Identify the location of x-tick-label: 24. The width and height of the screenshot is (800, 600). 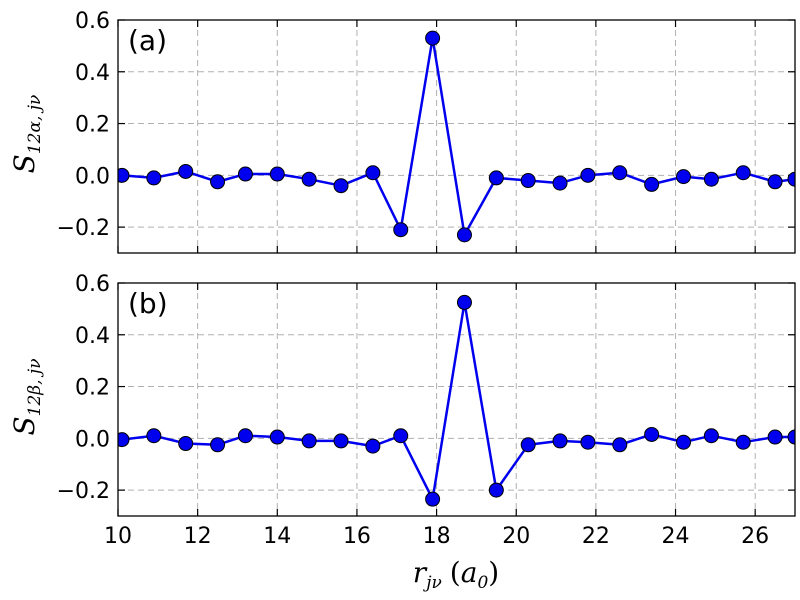
(676, 536).